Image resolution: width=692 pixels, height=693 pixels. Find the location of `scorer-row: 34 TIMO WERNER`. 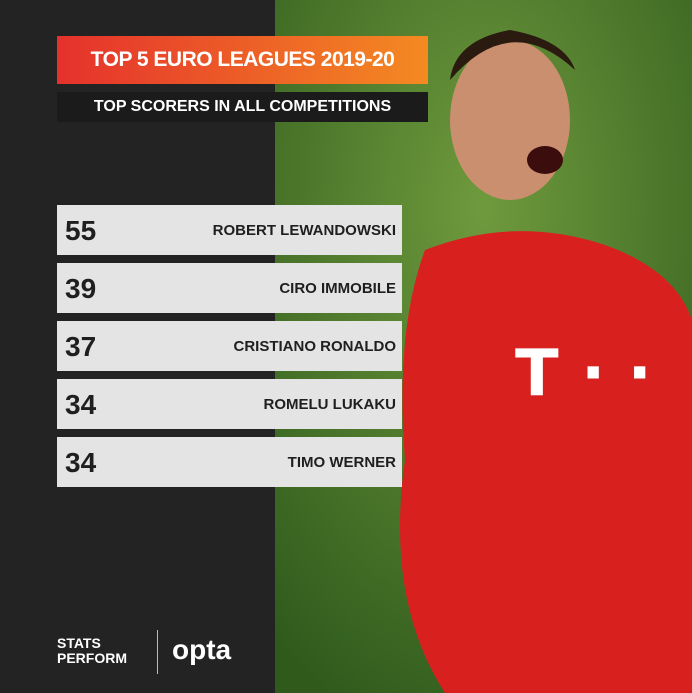

scorer-row: 34 TIMO WERNER is located at coordinates (229, 462).